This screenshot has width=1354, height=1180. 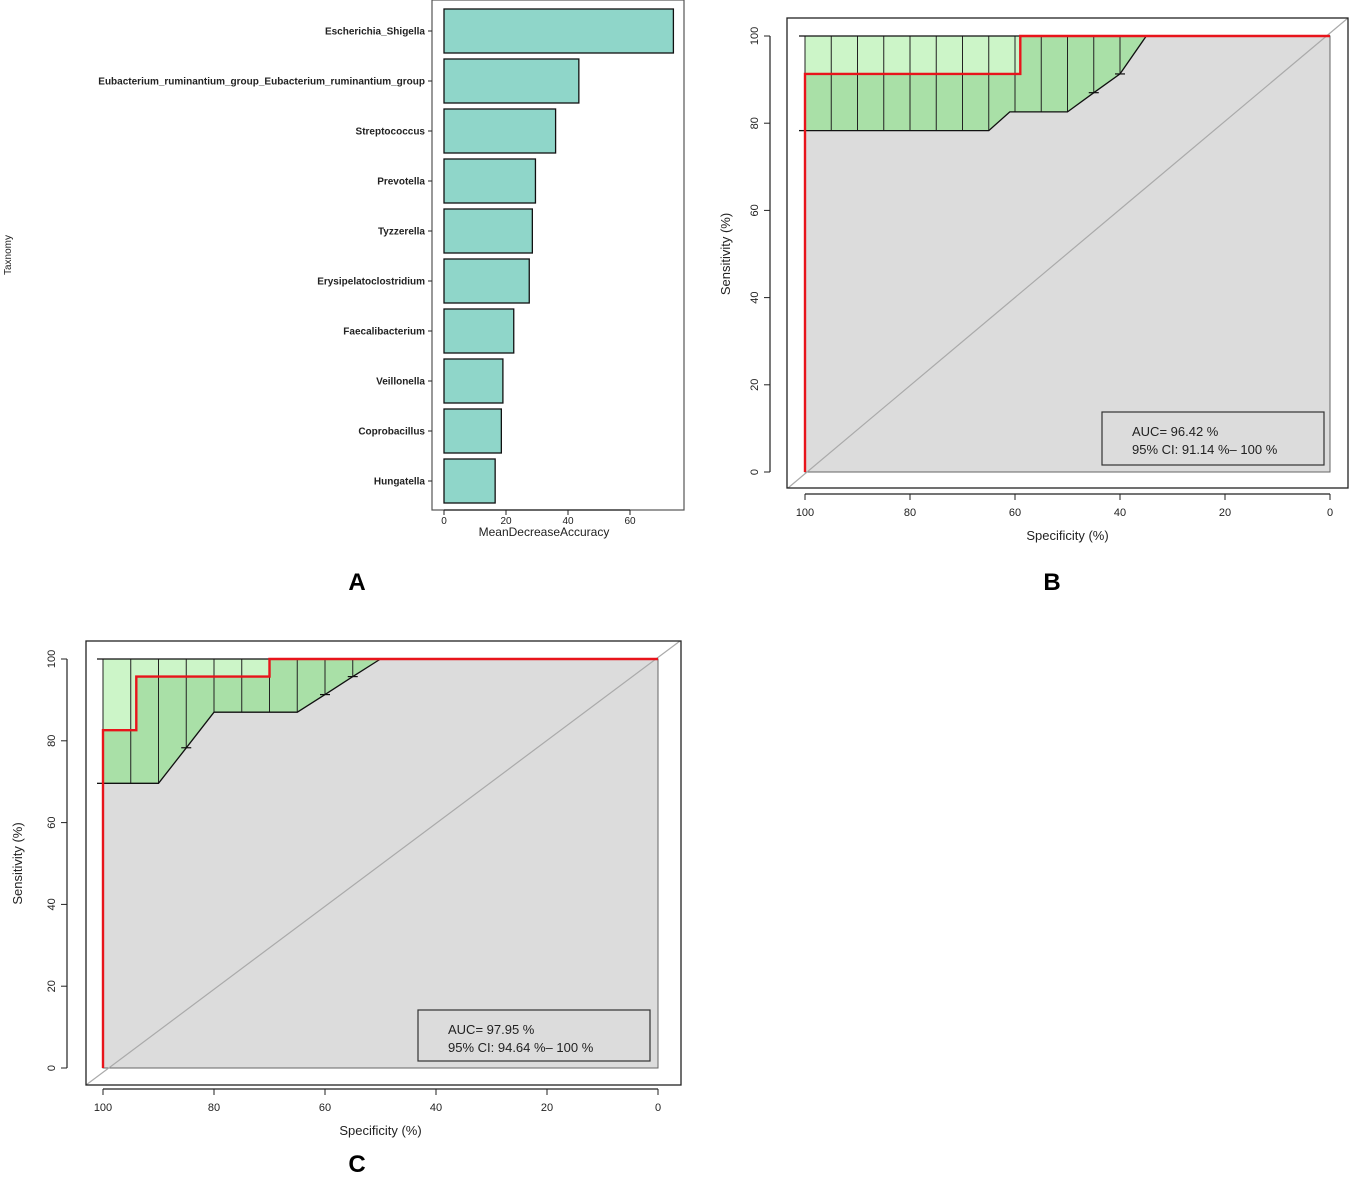 I want to click on auc-value-text: AUC= 97.95 %, so click(x=491, y=1029).